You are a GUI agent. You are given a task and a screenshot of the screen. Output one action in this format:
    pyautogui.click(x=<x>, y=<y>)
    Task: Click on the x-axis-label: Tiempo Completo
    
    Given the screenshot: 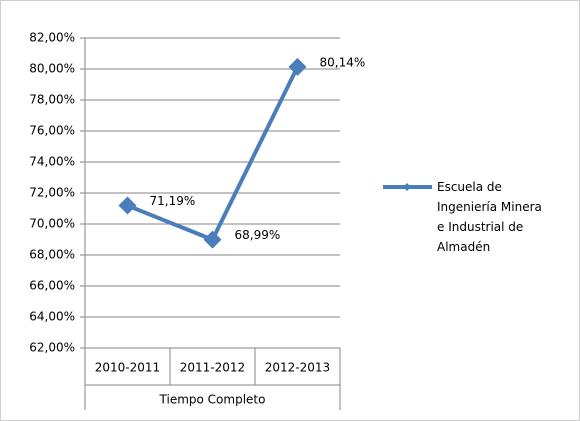 What is the action you would take?
    pyautogui.click(x=212, y=400)
    